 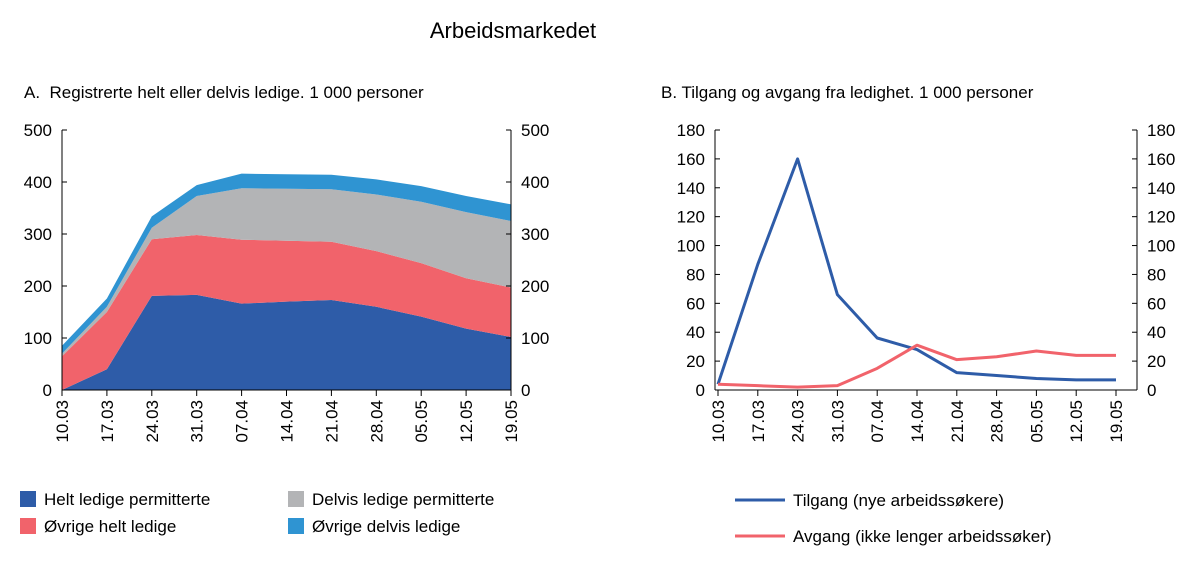 What do you see at coordinates (386, 526) in the screenshot?
I see `legend-label: Øvrige delvis ledige` at bounding box center [386, 526].